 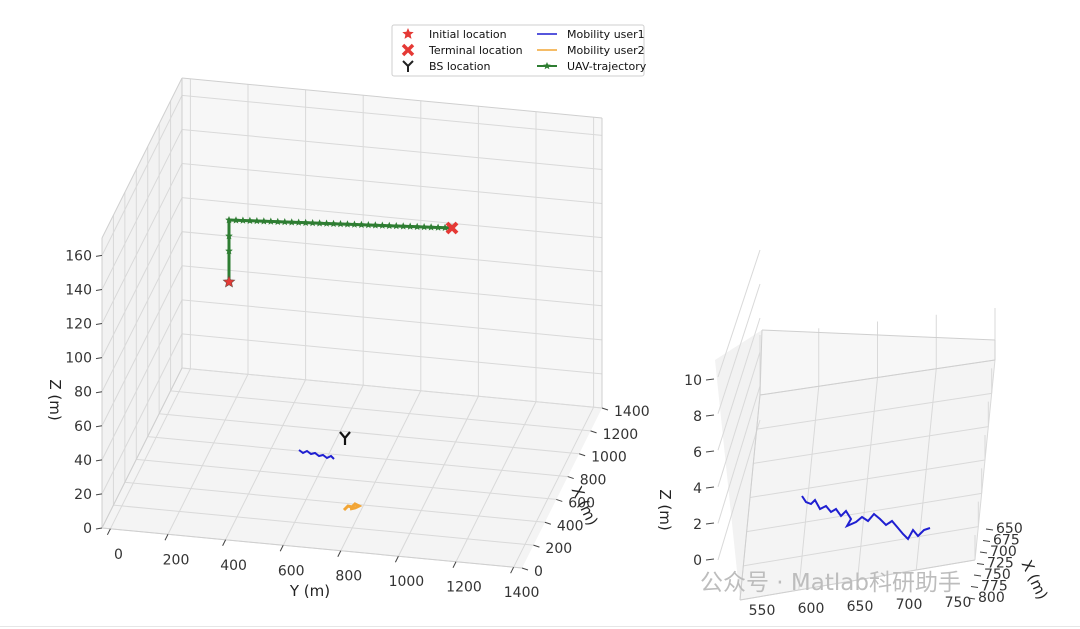 What do you see at coordinates (607, 66) in the screenshot?
I see `legend-label: UAV-trajectory` at bounding box center [607, 66].